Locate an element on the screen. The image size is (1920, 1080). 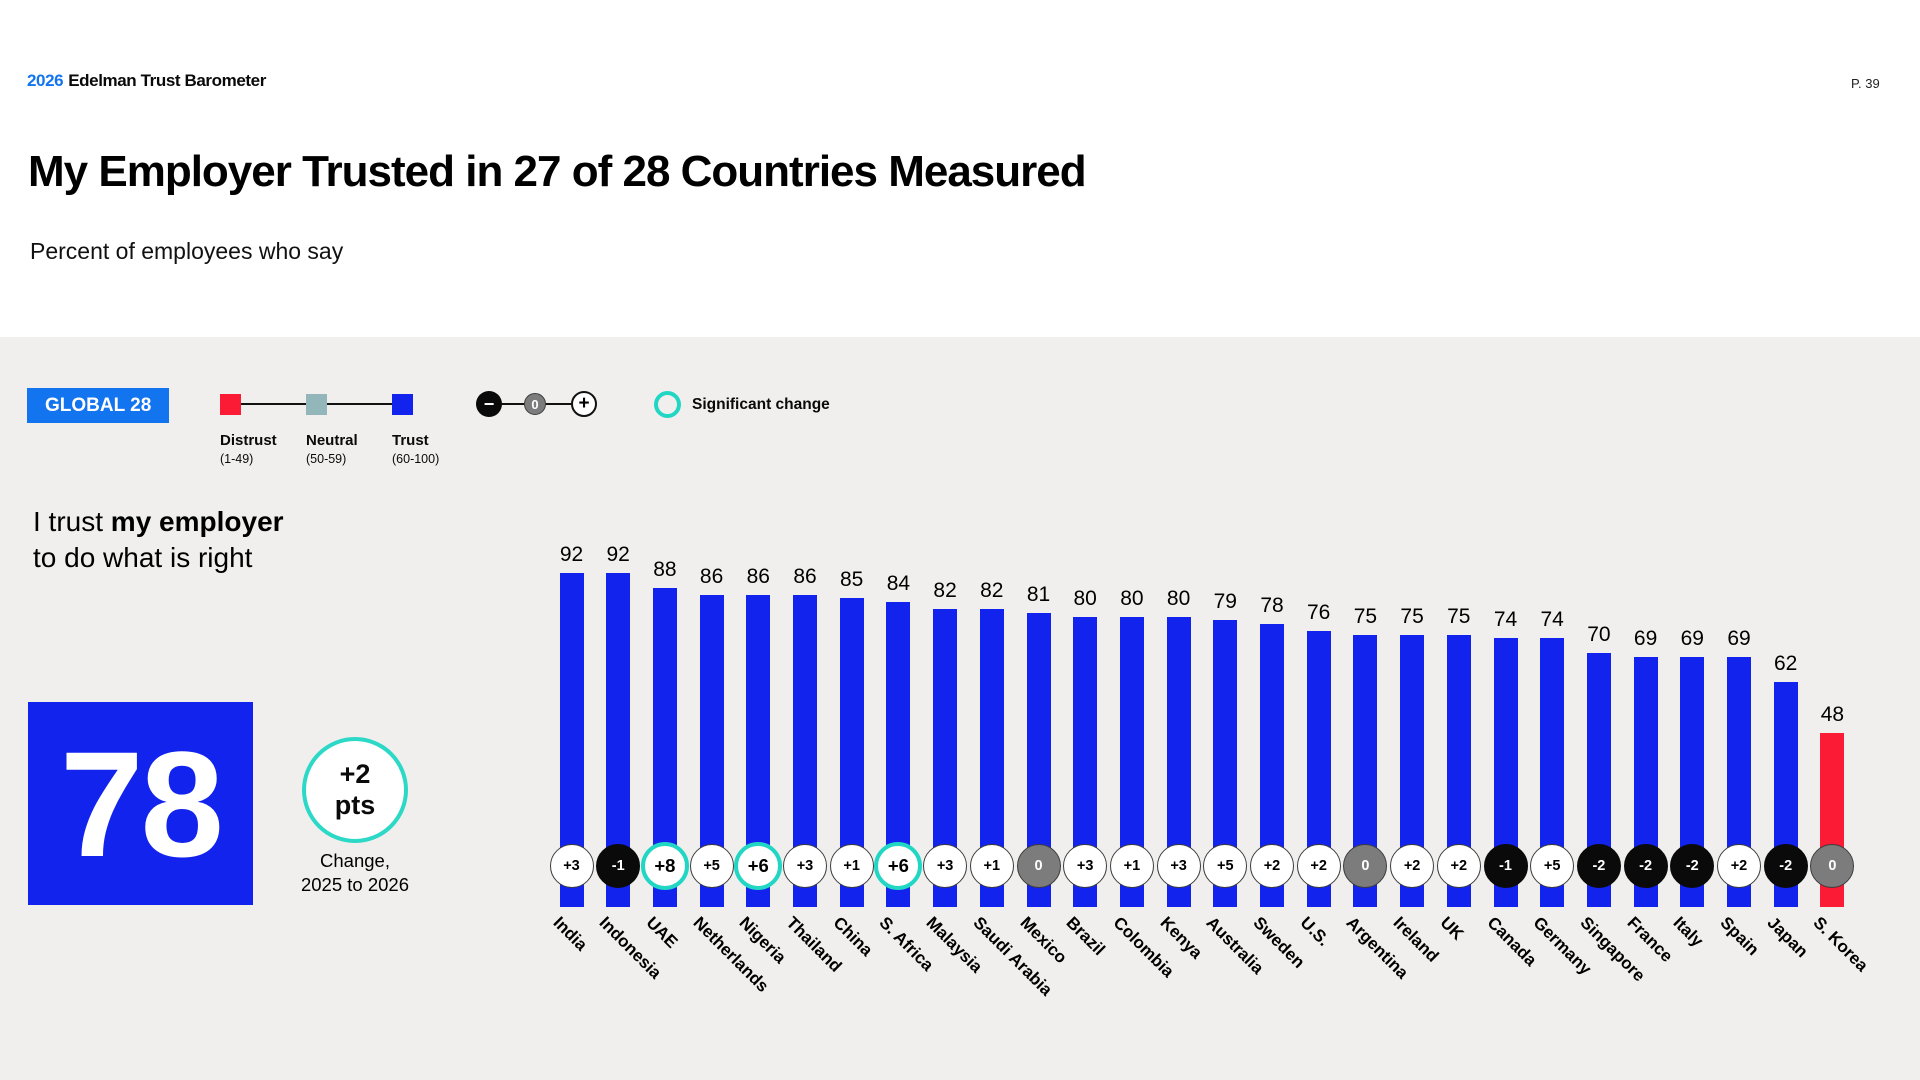
significant-change-ring-icon is located at coordinates (667, 404).